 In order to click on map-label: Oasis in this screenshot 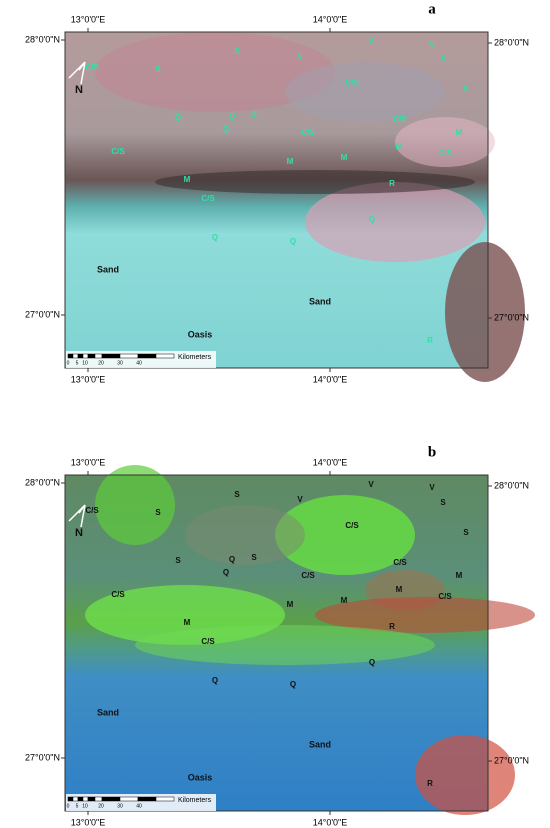, I will do `click(200, 777)`.